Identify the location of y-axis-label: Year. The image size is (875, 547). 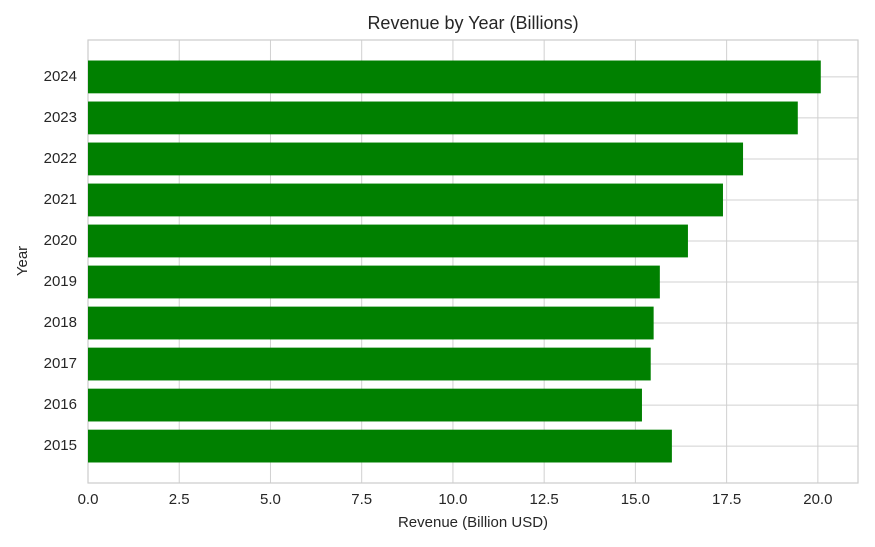
(22, 261).